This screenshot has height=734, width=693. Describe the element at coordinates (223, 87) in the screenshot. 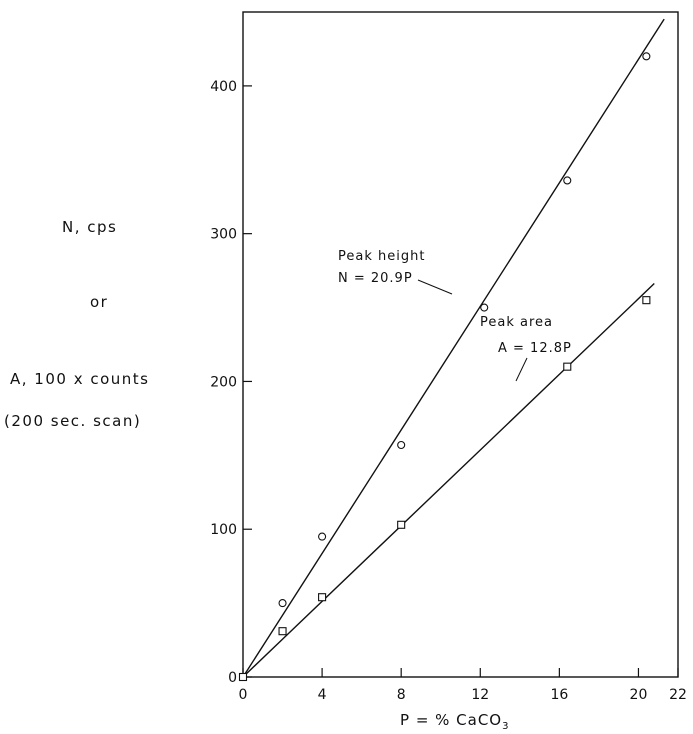

I see `y-tick-label-400: 400` at that location.